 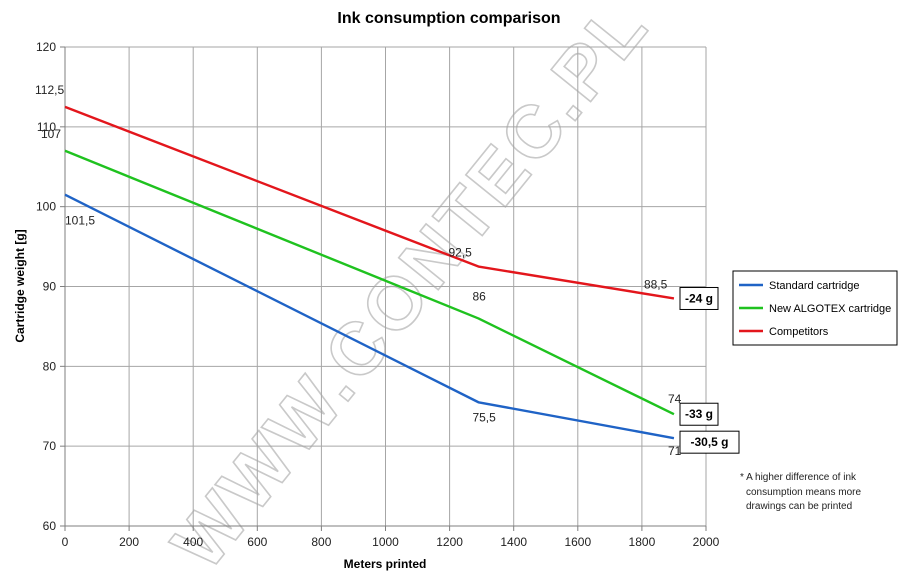 I want to click on data-label: 74, so click(x=675, y=399).